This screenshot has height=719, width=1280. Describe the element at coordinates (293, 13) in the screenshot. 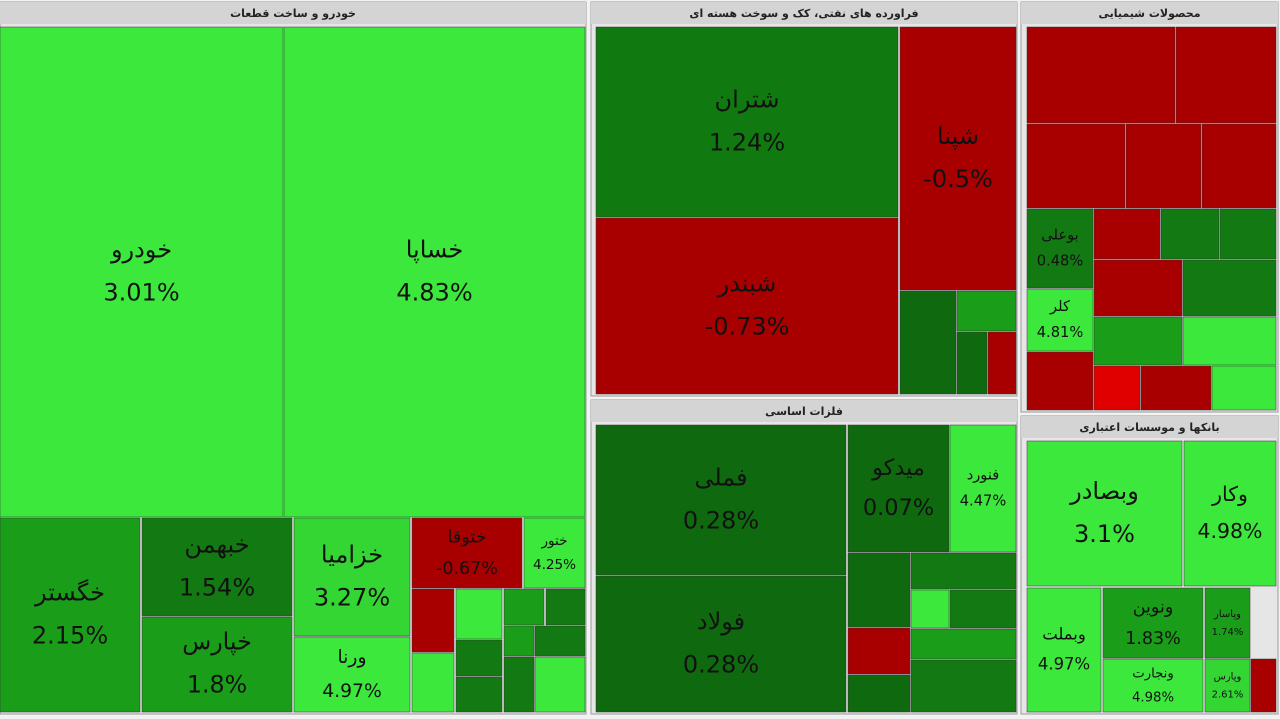

I see `sector-title: خودرو و ساخت قطعات` at that location.